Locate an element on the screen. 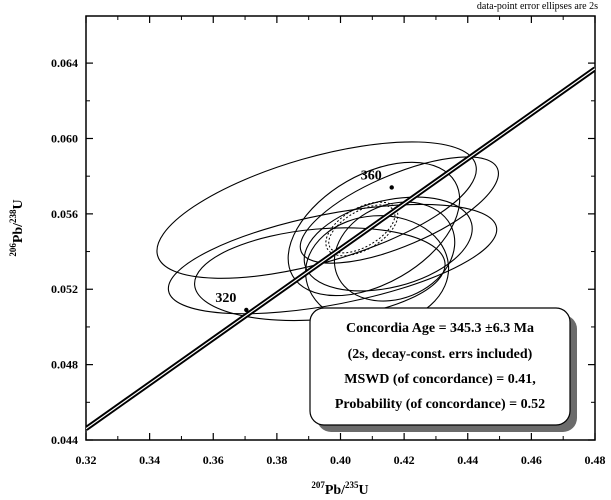 This screenshot has height=500, width=611. y-tick-label: 0.064 is located at coordinates (64, 63).